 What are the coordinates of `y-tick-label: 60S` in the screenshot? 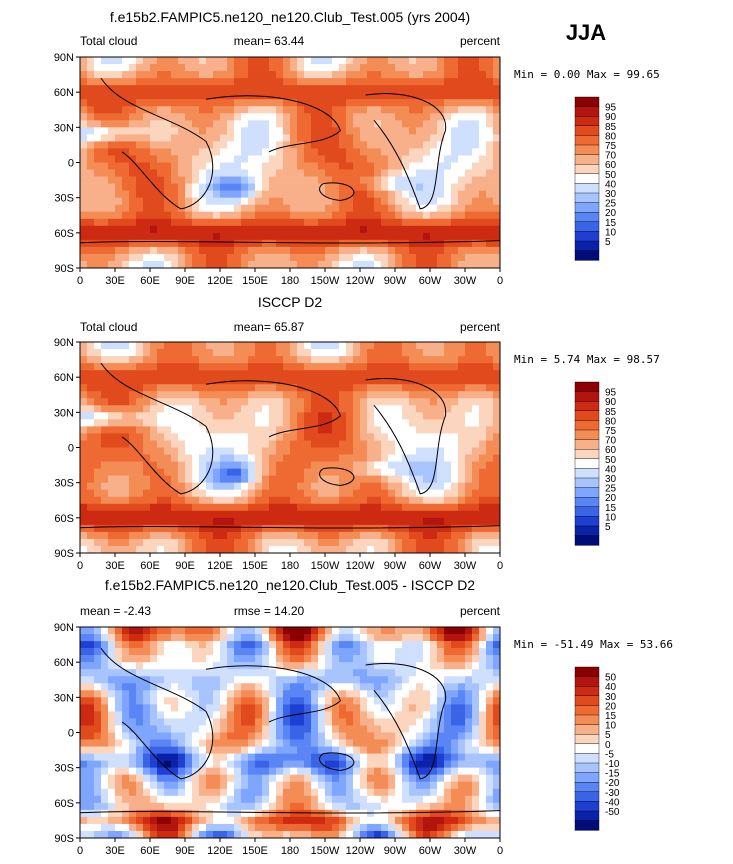 It's located at (64, 234).